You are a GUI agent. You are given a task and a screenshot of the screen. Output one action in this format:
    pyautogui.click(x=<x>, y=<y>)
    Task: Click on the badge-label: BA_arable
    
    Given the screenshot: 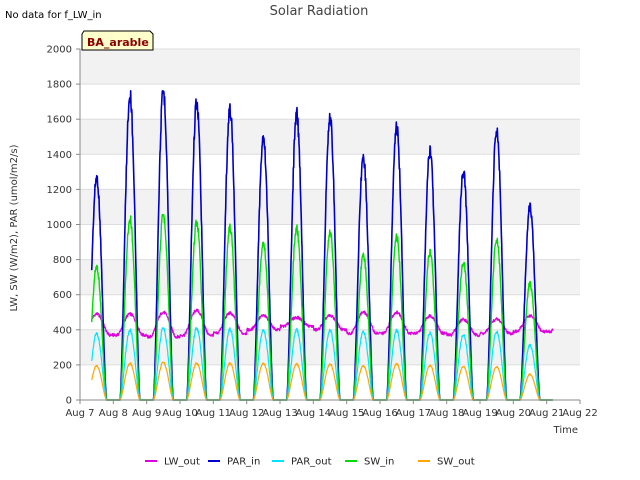 What is the action you would take?
    pyautogui.click(x=118, y=42)
    